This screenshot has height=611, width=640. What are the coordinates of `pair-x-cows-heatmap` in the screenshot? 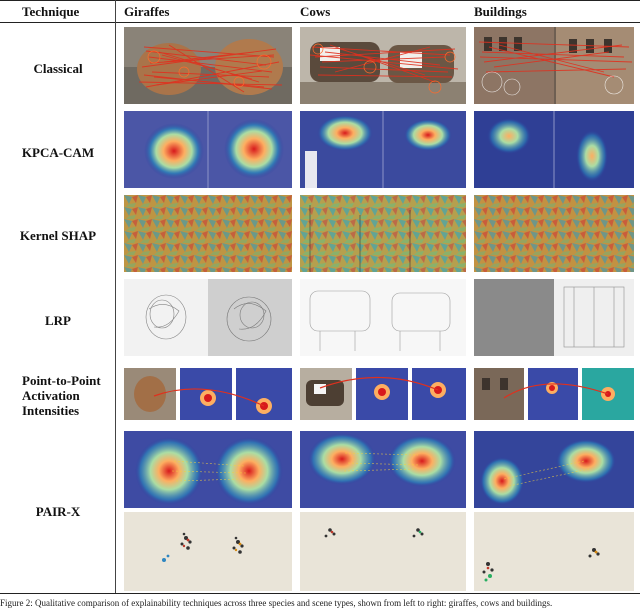 It's located at (383, 469).